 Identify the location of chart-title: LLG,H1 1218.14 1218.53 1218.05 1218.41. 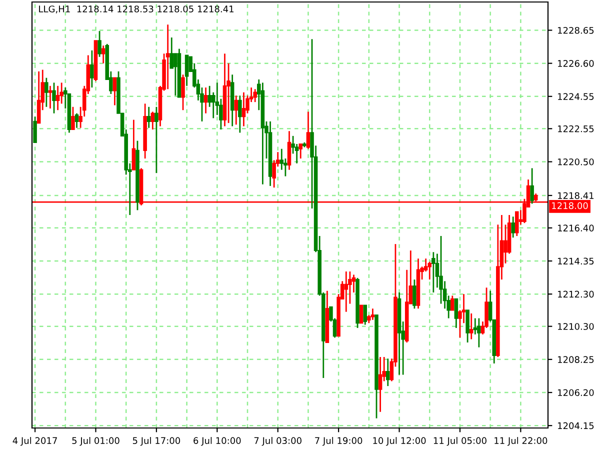
(136, 10).